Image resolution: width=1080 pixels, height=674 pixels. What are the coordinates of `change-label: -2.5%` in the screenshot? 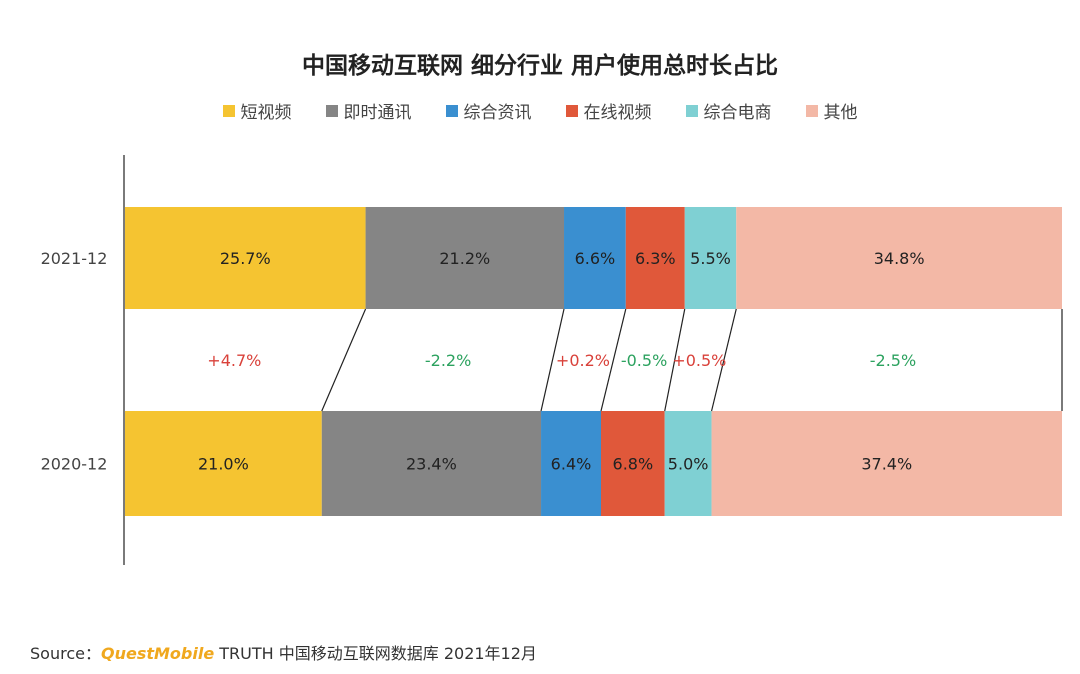 It's located at (893, 360).